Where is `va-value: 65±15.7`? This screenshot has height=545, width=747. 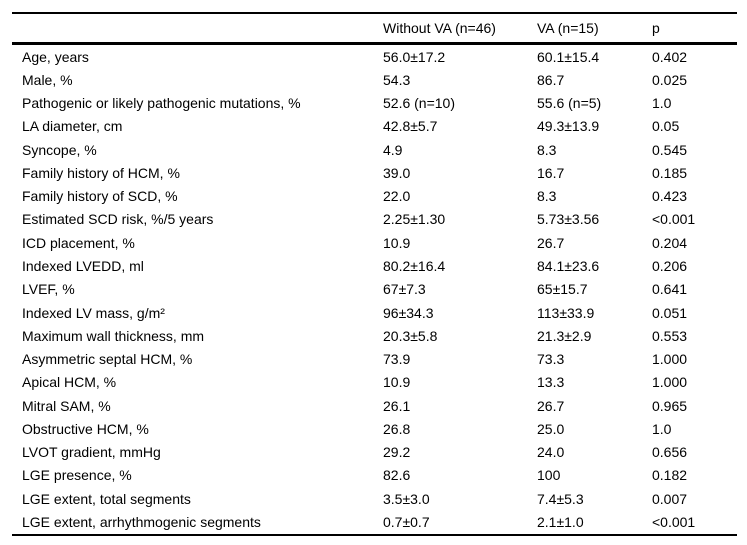 va-value: 65±15.7 is located at coordinates (562, 289).